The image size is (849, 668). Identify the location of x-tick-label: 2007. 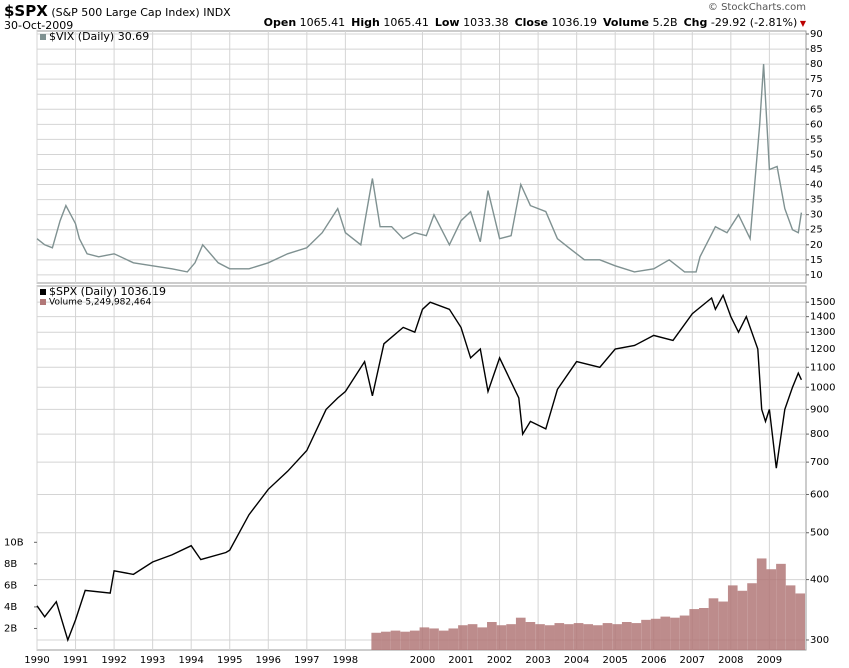
(692, 660).